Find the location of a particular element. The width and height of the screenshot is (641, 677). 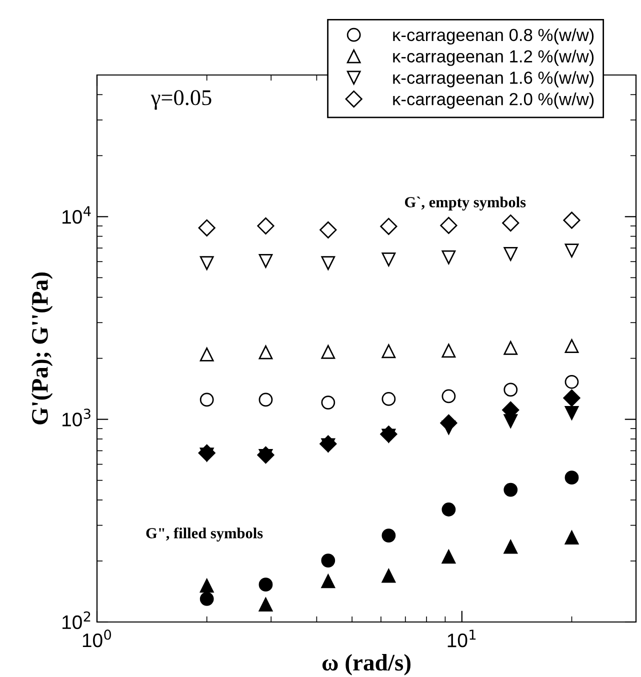

legend-label: κ-carrageenan 2.0 %(w/w) is located at coordinates (493, 100).